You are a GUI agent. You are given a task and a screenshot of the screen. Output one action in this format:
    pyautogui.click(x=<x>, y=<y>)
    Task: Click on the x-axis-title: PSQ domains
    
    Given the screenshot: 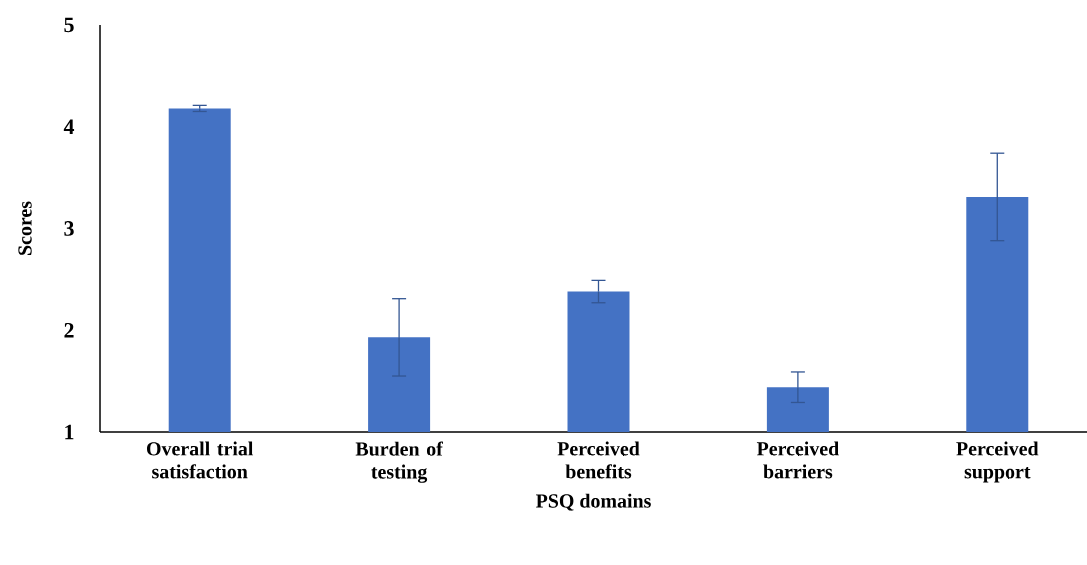 What is the action you would take?
    pyautogui.click(x=593, y=502)
    